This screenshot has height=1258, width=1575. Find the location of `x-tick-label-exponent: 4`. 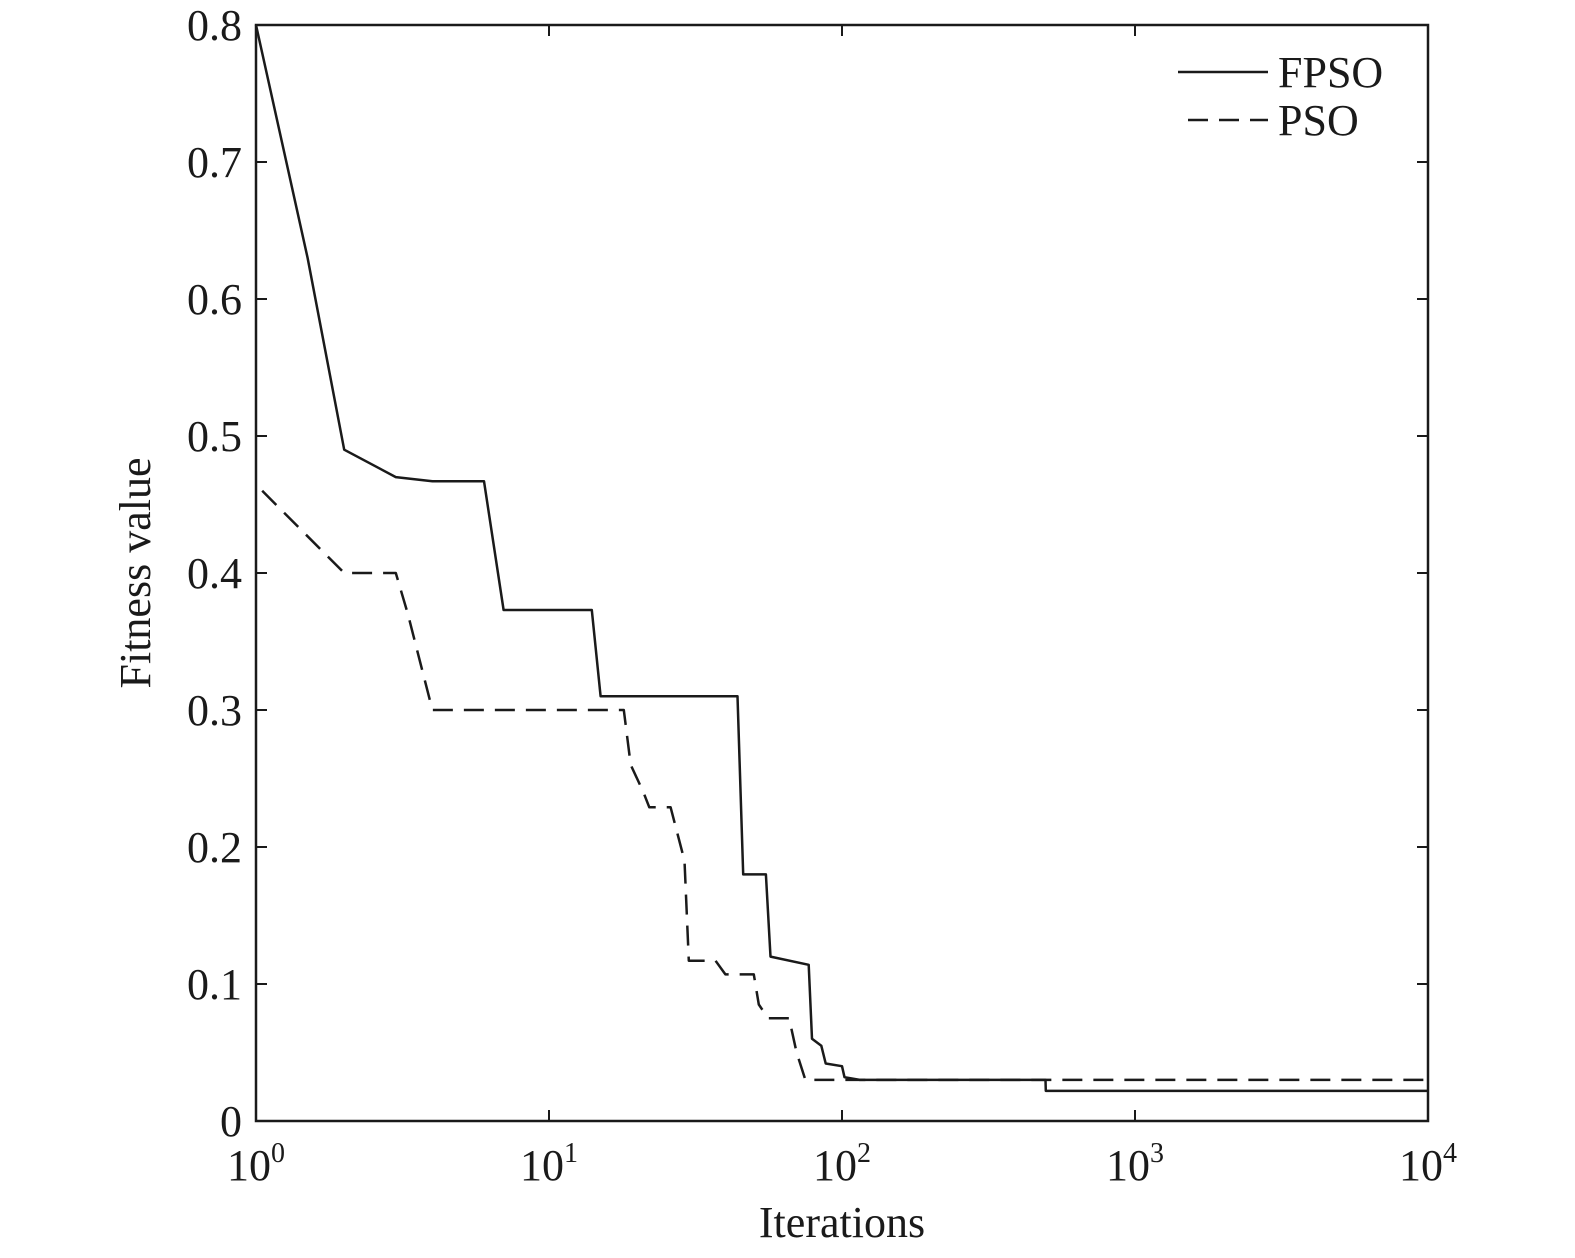

x-tick-label-exponent: 4 is located at coordinates (1450, 1153).